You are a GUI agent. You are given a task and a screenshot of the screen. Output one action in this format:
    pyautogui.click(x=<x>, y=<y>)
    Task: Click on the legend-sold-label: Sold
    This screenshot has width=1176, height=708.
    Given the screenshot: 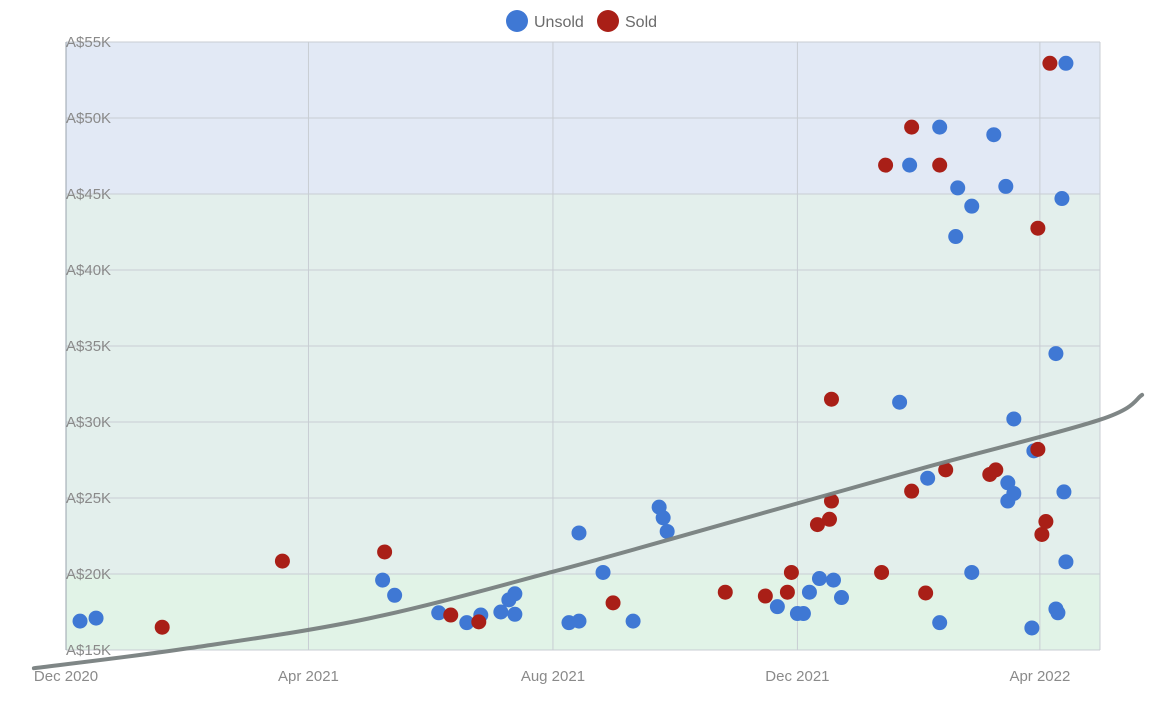 What is the action you would take?
    pyautogui.click(x=641, y=22)
    